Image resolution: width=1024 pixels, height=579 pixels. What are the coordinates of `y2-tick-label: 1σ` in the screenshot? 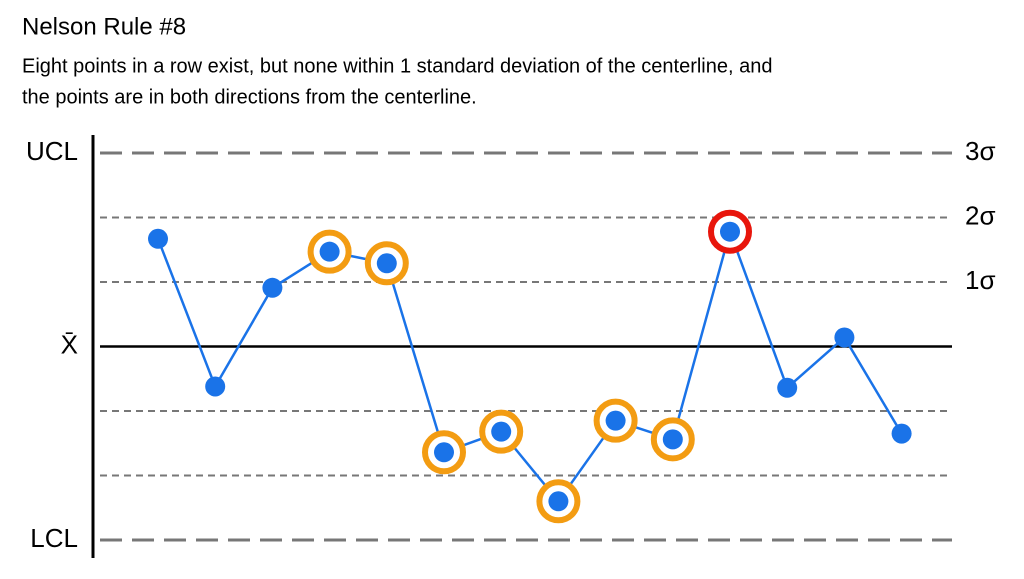 It's located at (980, 280).